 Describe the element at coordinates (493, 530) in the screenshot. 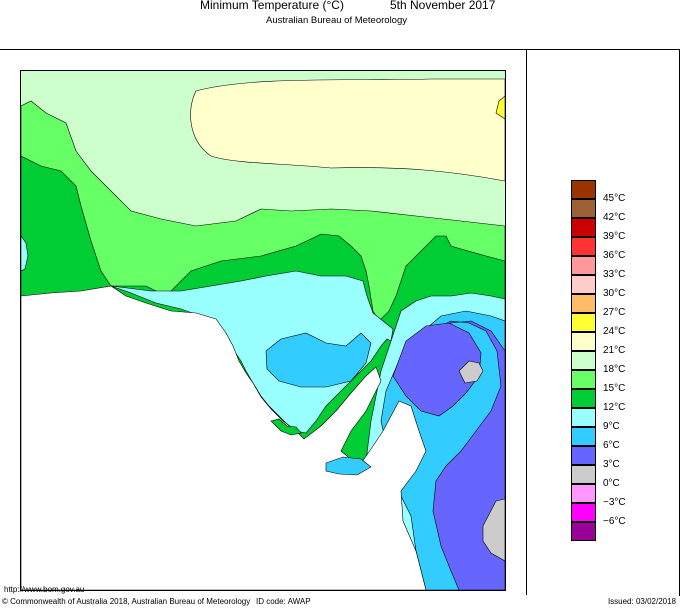

I see `zone-0-3-south` at that location.